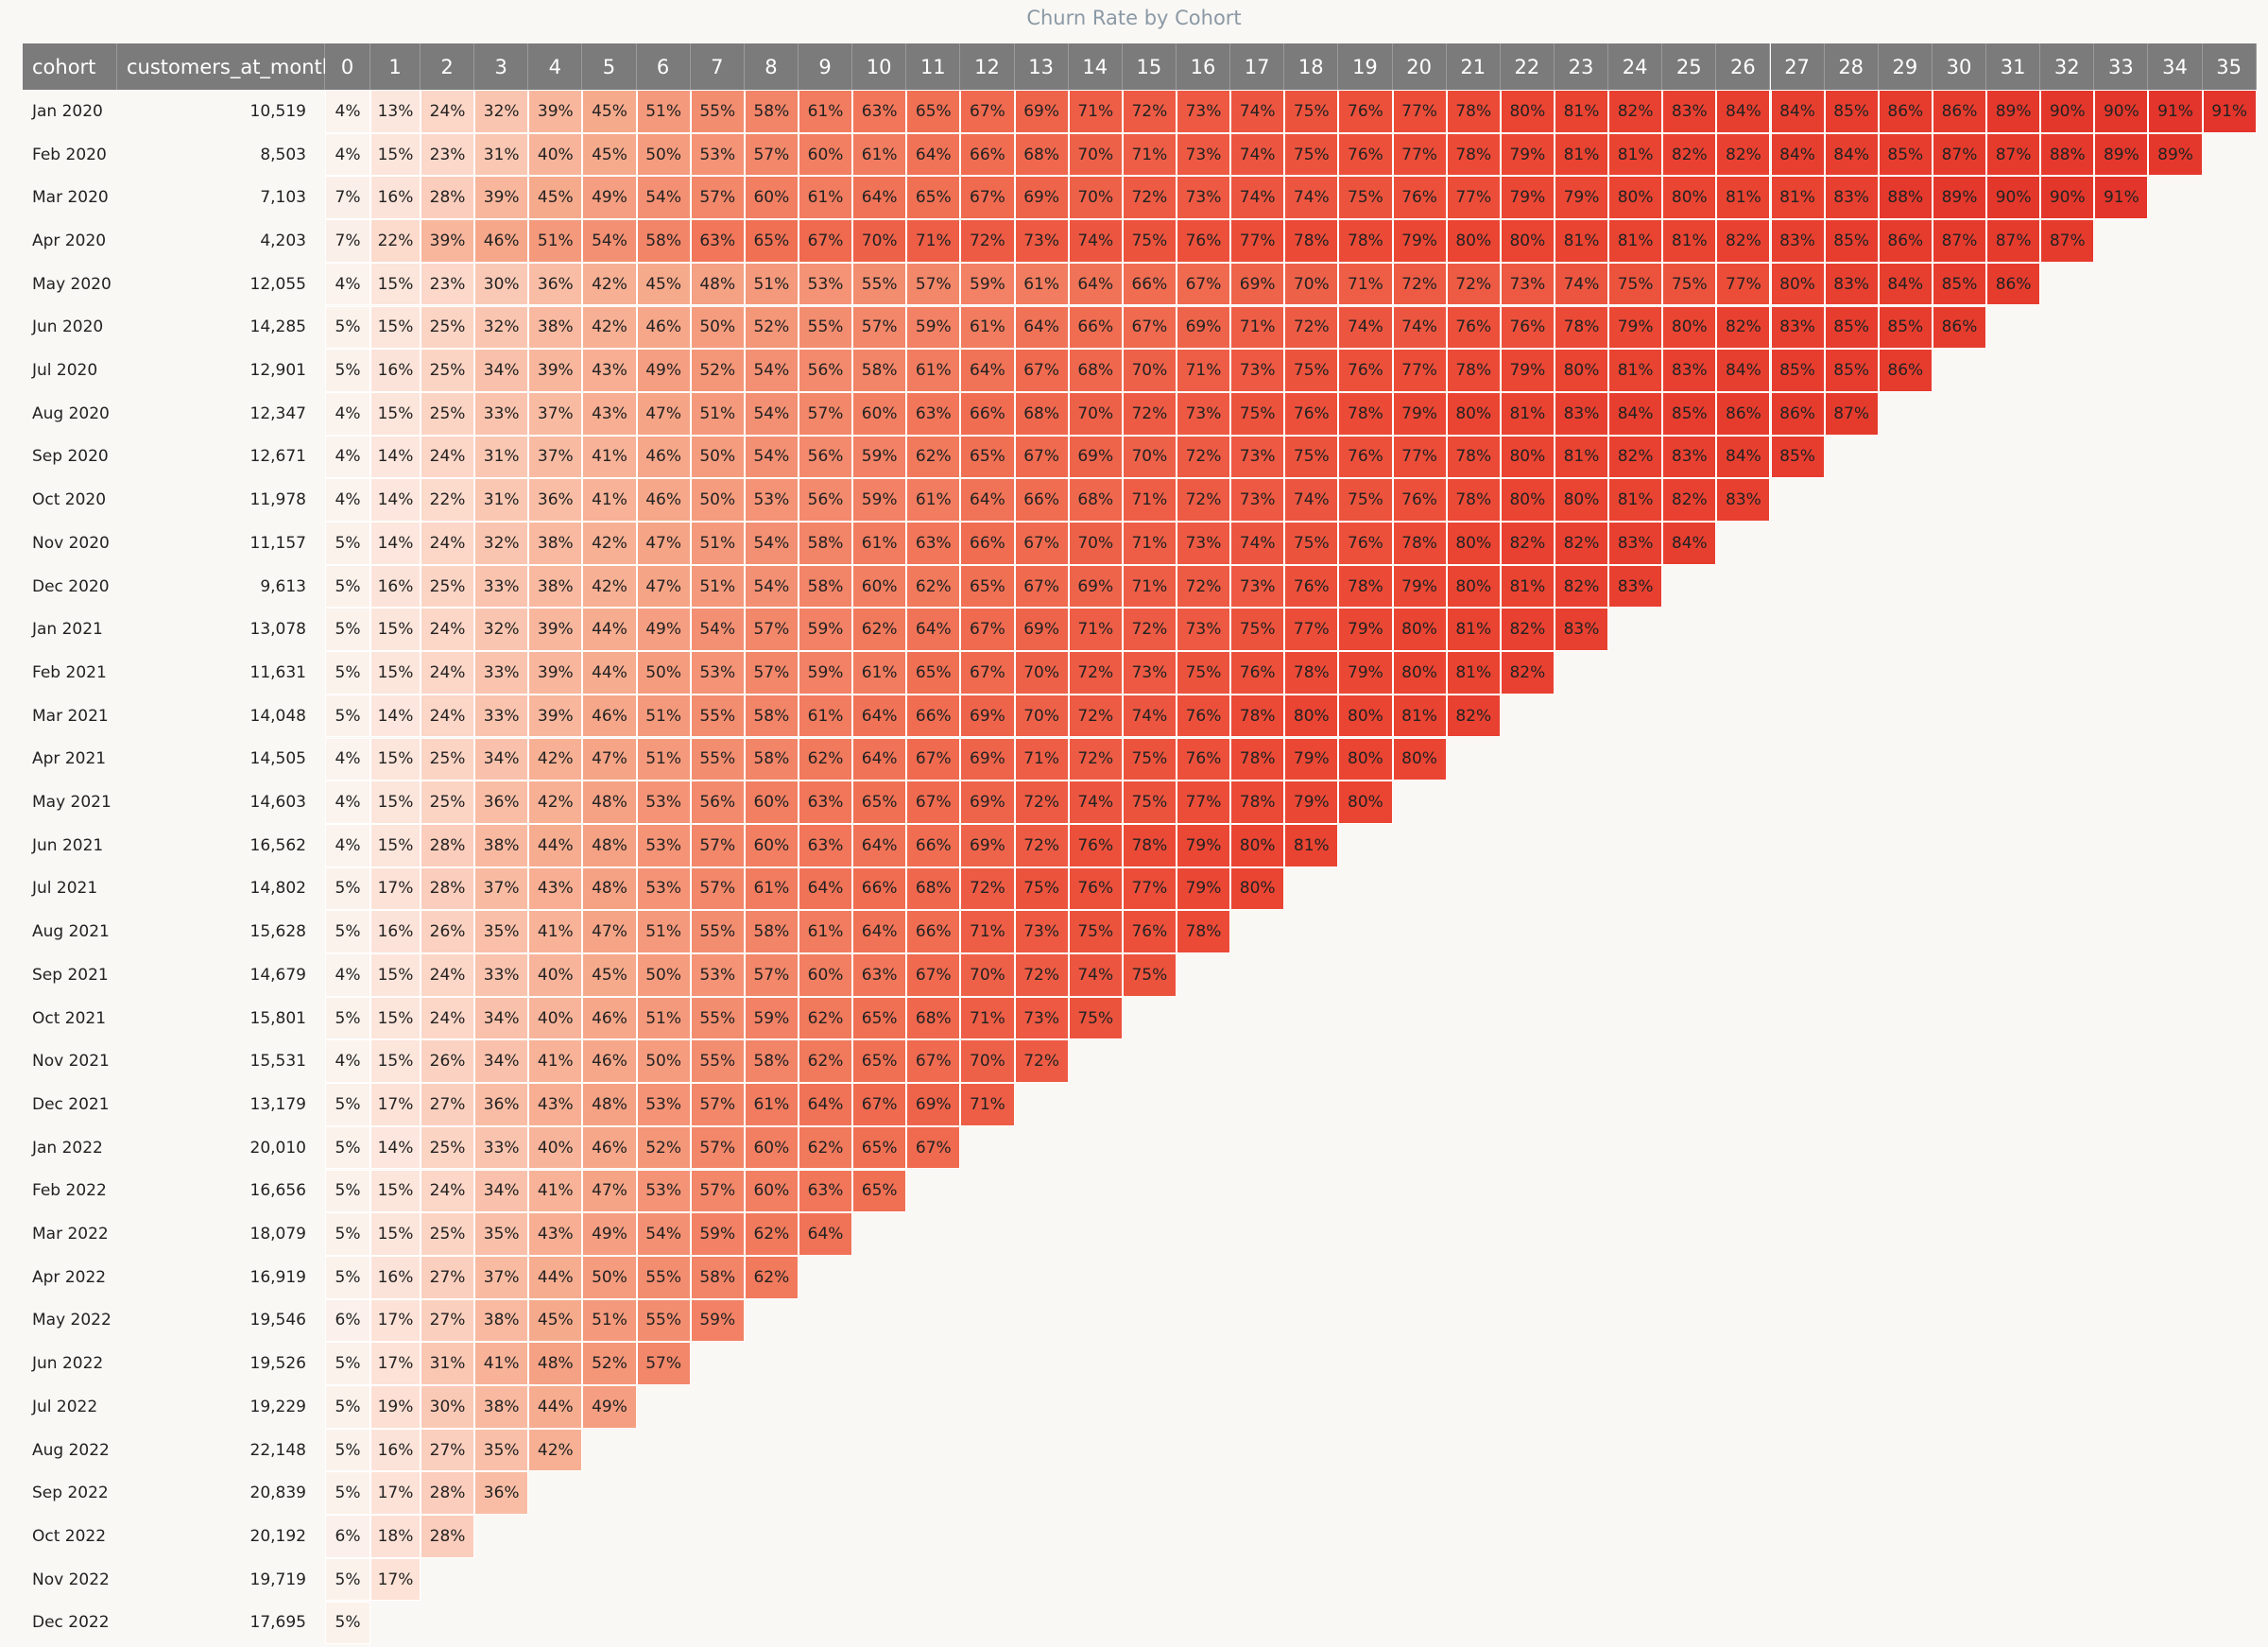 This screenshot has height=1647, width=2268. Describe the element at coordinates (277, 716) in the screenshot. I see `customer-count: 14,048` at that location.